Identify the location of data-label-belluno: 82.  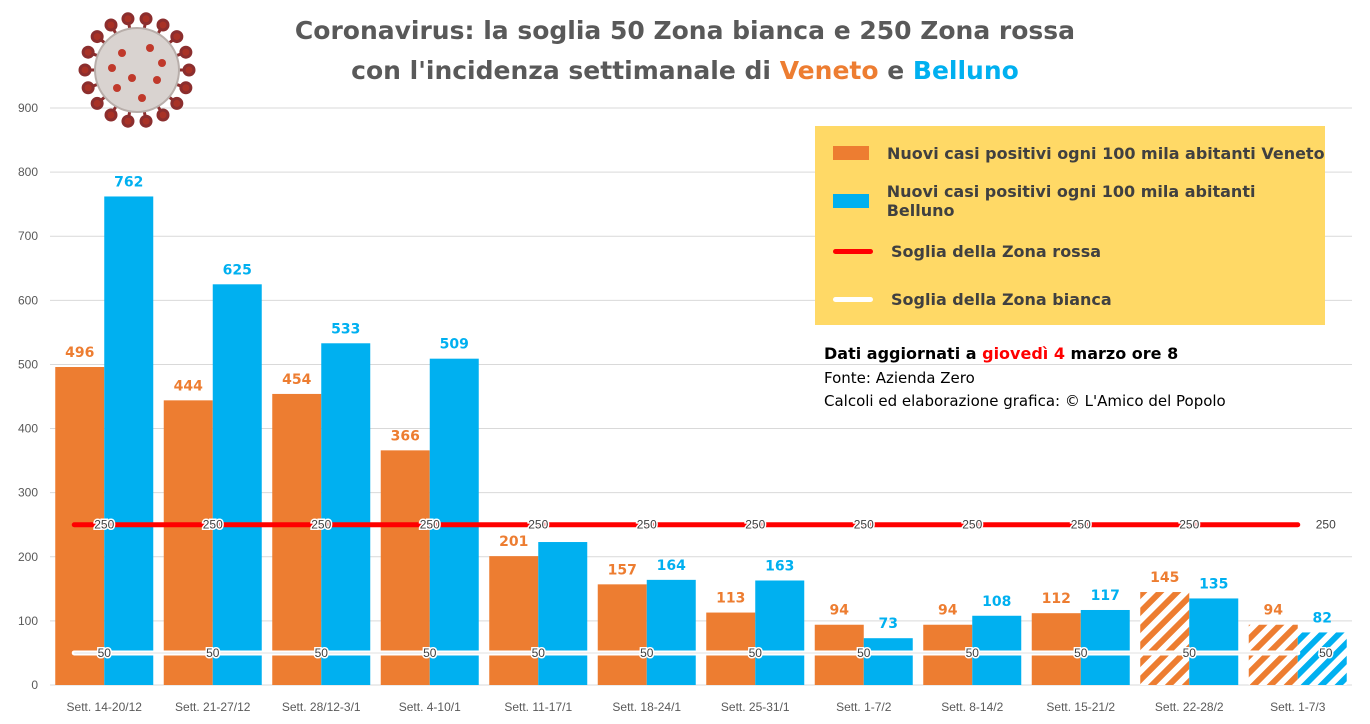
(1322, 618).